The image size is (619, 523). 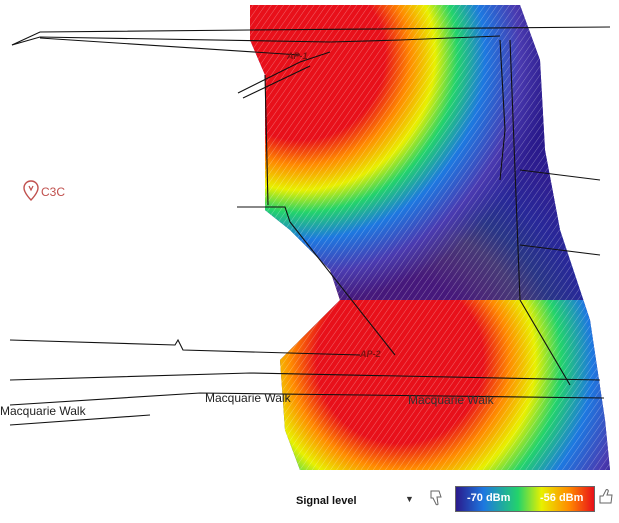 I want to click on dropdown-arrow-icon: ▼, so click(x=409, y=499).